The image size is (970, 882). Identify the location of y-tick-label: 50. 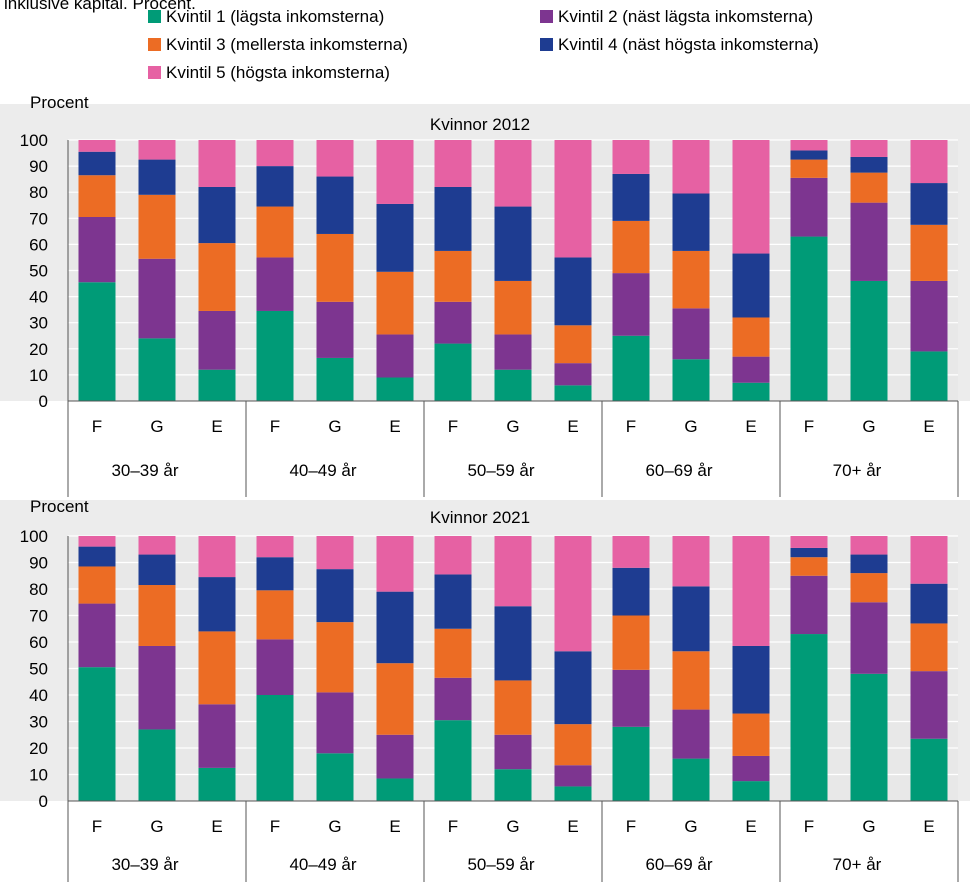
(38, 271).